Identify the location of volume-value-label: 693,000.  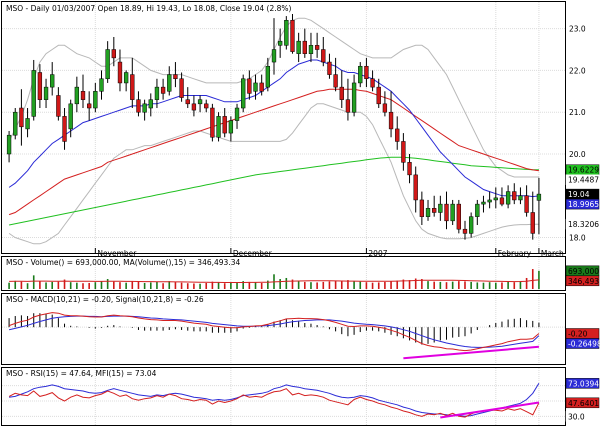
(583, 271).